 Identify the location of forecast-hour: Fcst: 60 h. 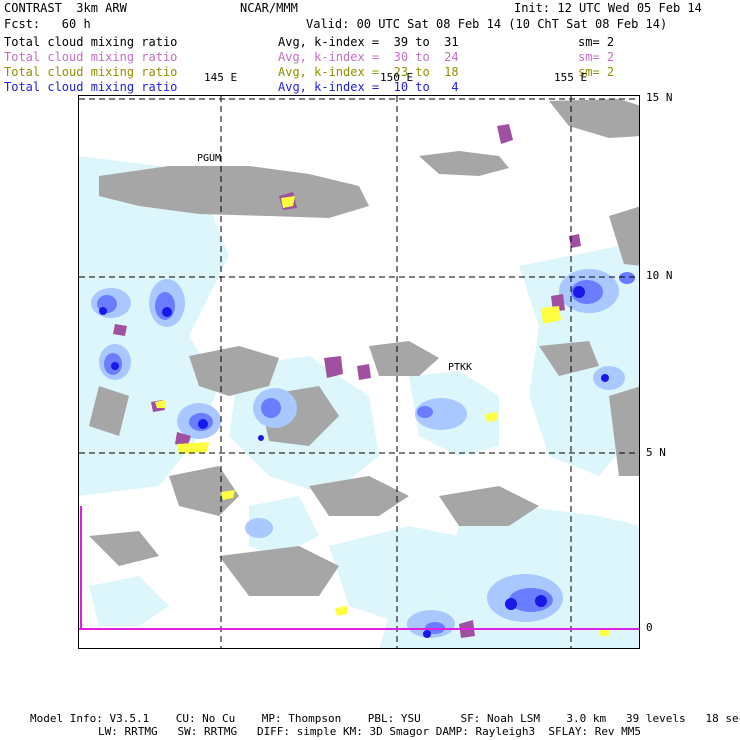
(47, 24).